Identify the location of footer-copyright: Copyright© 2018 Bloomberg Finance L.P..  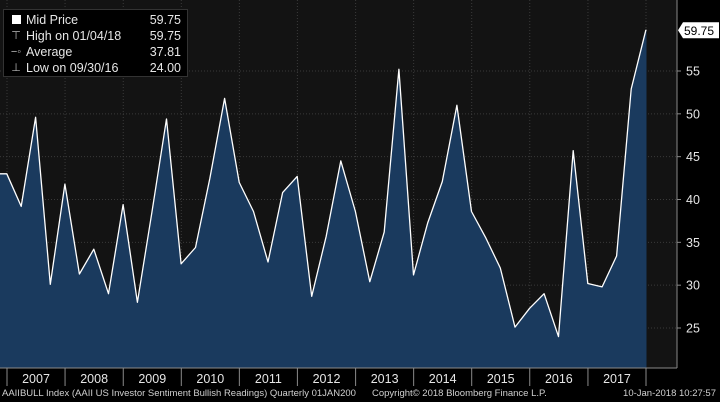
(459, 393).